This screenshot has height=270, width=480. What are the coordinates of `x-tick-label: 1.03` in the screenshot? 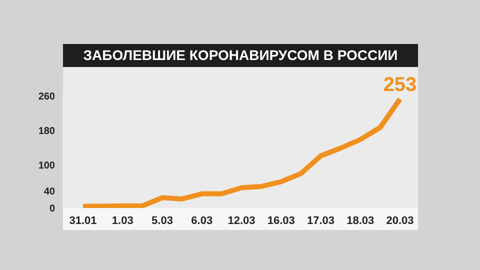 It's located at (123, 220).